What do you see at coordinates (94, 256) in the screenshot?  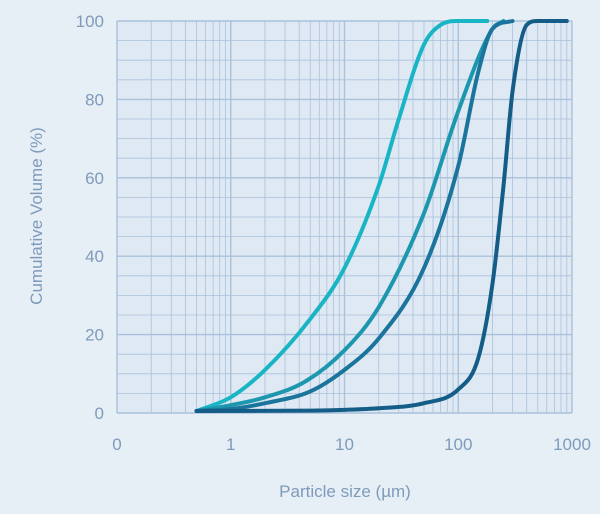 I see `y-tick-label: 40` at bounding box center [94, 256].